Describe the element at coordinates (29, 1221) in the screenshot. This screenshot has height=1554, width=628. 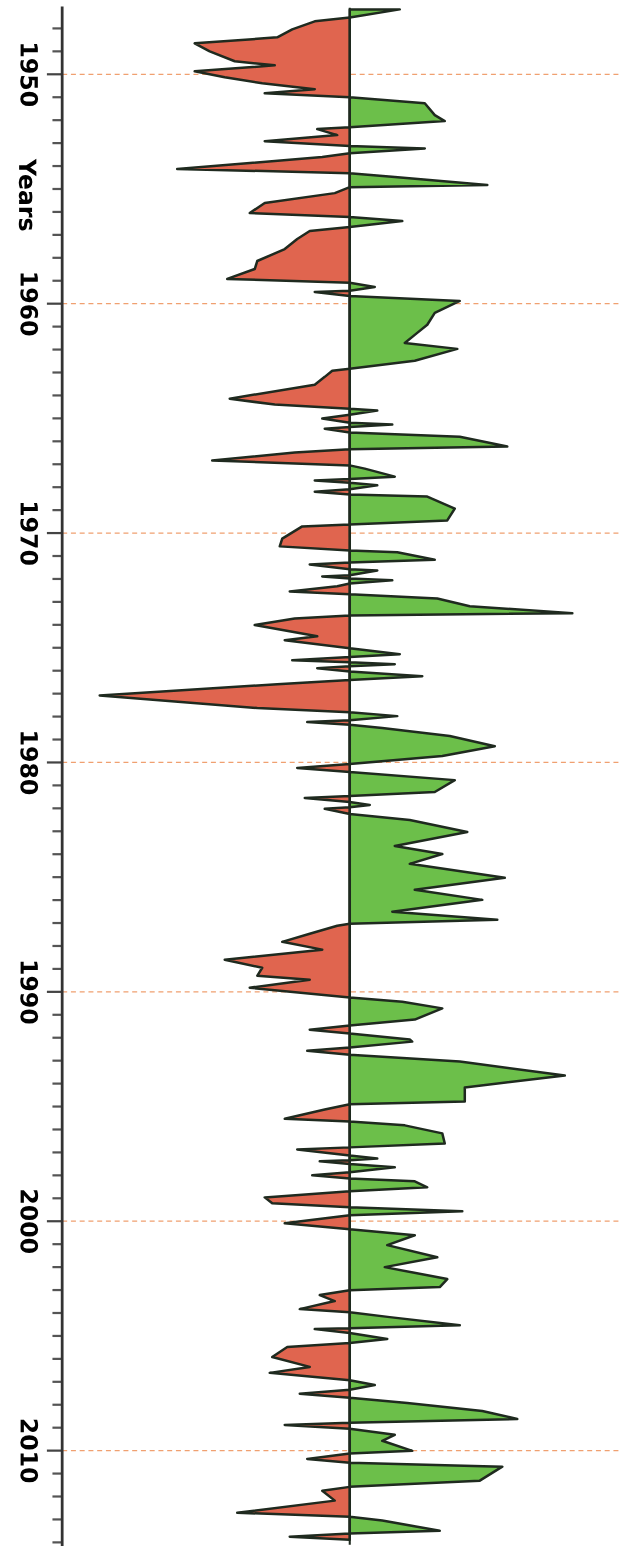
I see `y-tick-label: 2000` at that location.